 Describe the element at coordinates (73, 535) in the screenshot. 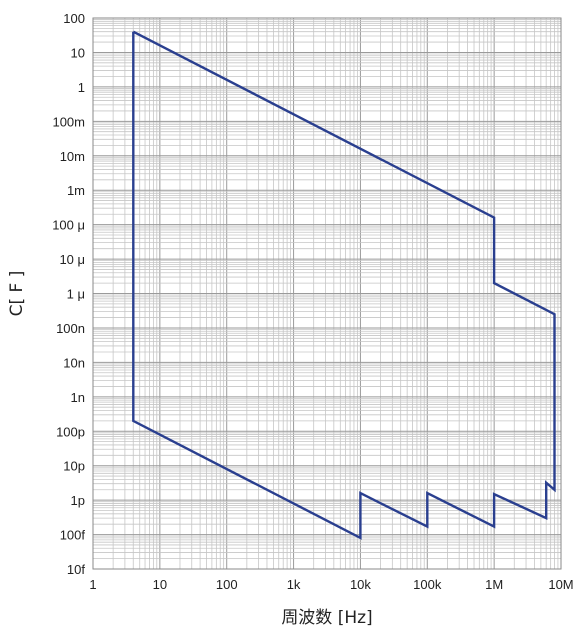

I see `y-tick-label: 100f` at that location.